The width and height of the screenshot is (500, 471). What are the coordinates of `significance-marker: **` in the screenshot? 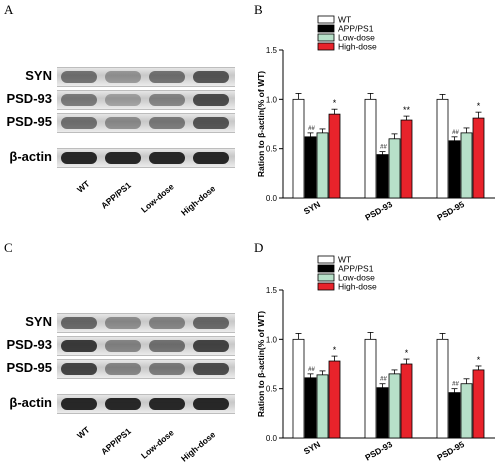 It's located at (407, 110).